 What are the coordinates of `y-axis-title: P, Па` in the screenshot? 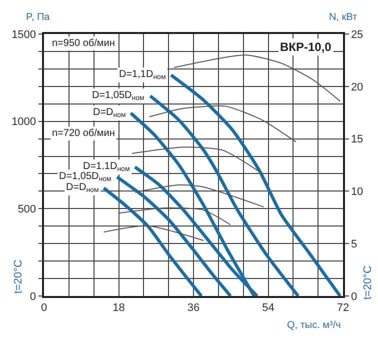 It's located at (38, 17).